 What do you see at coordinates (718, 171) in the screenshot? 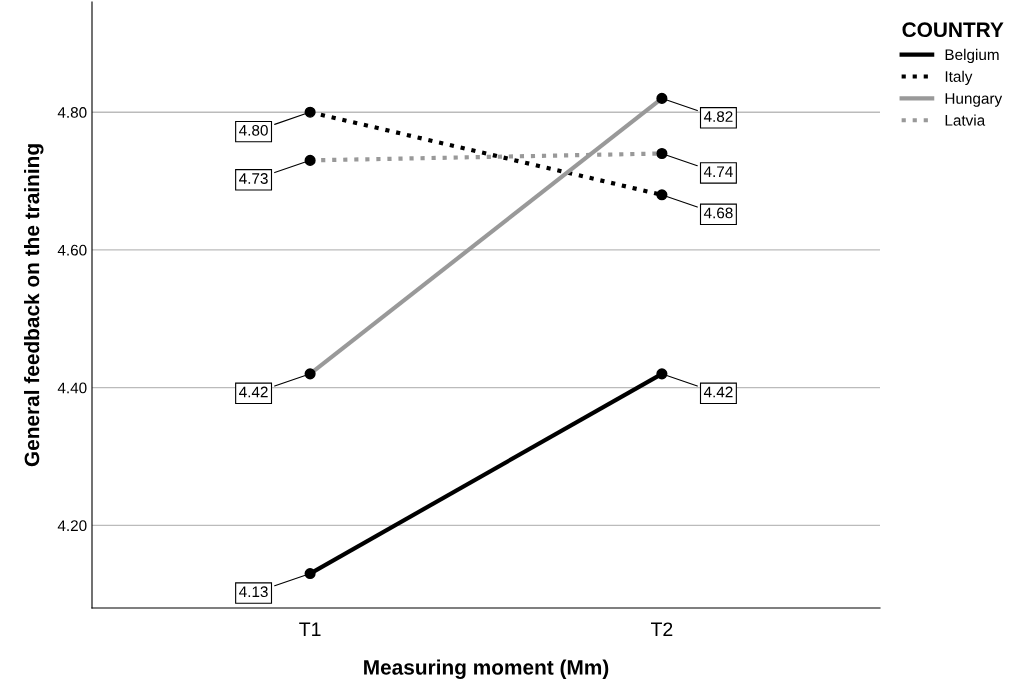
I see `data-label: 4.74` at bounding box center [718, 171].